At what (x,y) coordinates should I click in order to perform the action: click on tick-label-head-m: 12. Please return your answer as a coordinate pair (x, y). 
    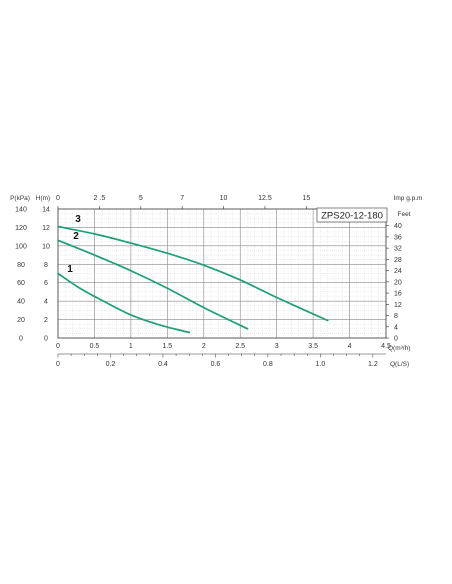
    Looking at the image, I should click on (46, 228).